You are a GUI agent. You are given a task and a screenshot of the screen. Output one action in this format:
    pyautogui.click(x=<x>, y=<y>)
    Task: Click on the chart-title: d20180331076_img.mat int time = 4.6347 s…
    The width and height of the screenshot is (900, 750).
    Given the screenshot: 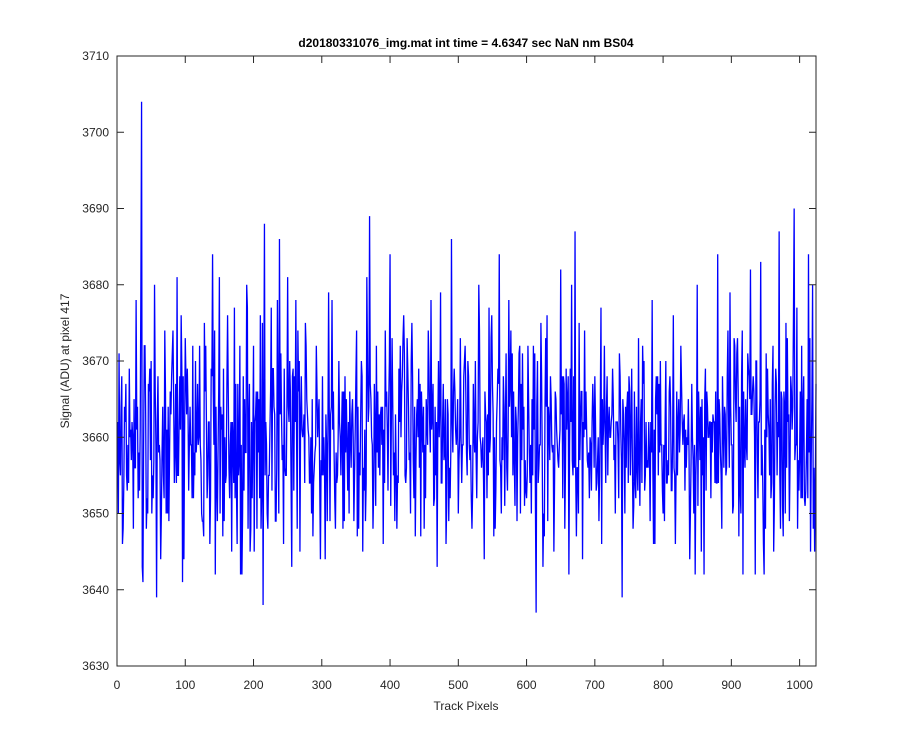 What is the action you would take?
    pyautogui.click(x=466, y=43)
    